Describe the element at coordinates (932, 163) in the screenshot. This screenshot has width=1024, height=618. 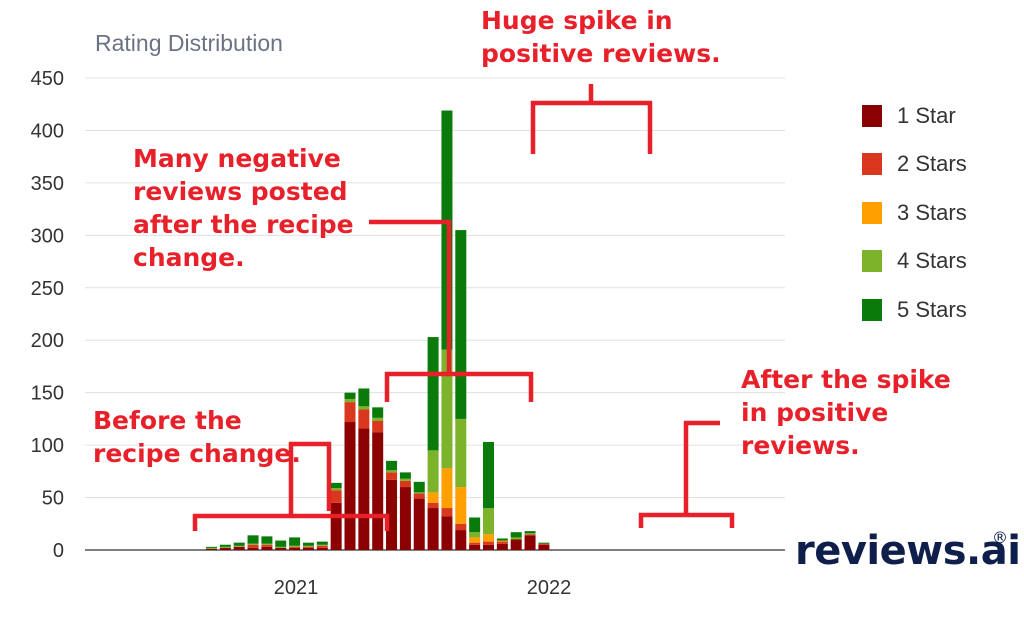
I see `legend-label: 2 Stars` at that location.